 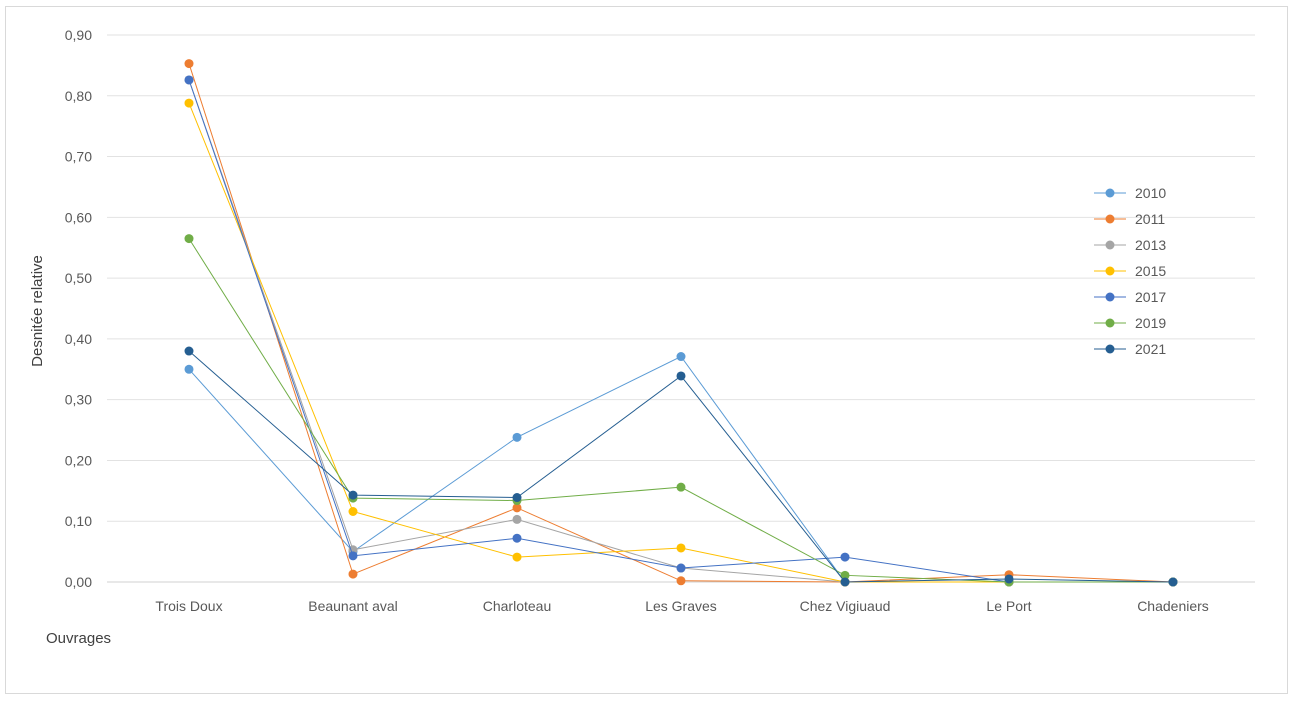 I want to click on y-tick-label: 0,70, so click(x=78, y=157).